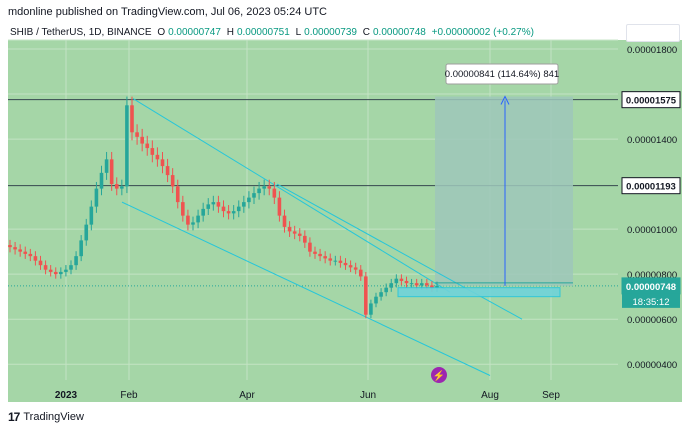  What do you see at coordinates (66, 395) in the screenshot?
I see `x-tick-label: 2023` at bounding box center [66, 395].